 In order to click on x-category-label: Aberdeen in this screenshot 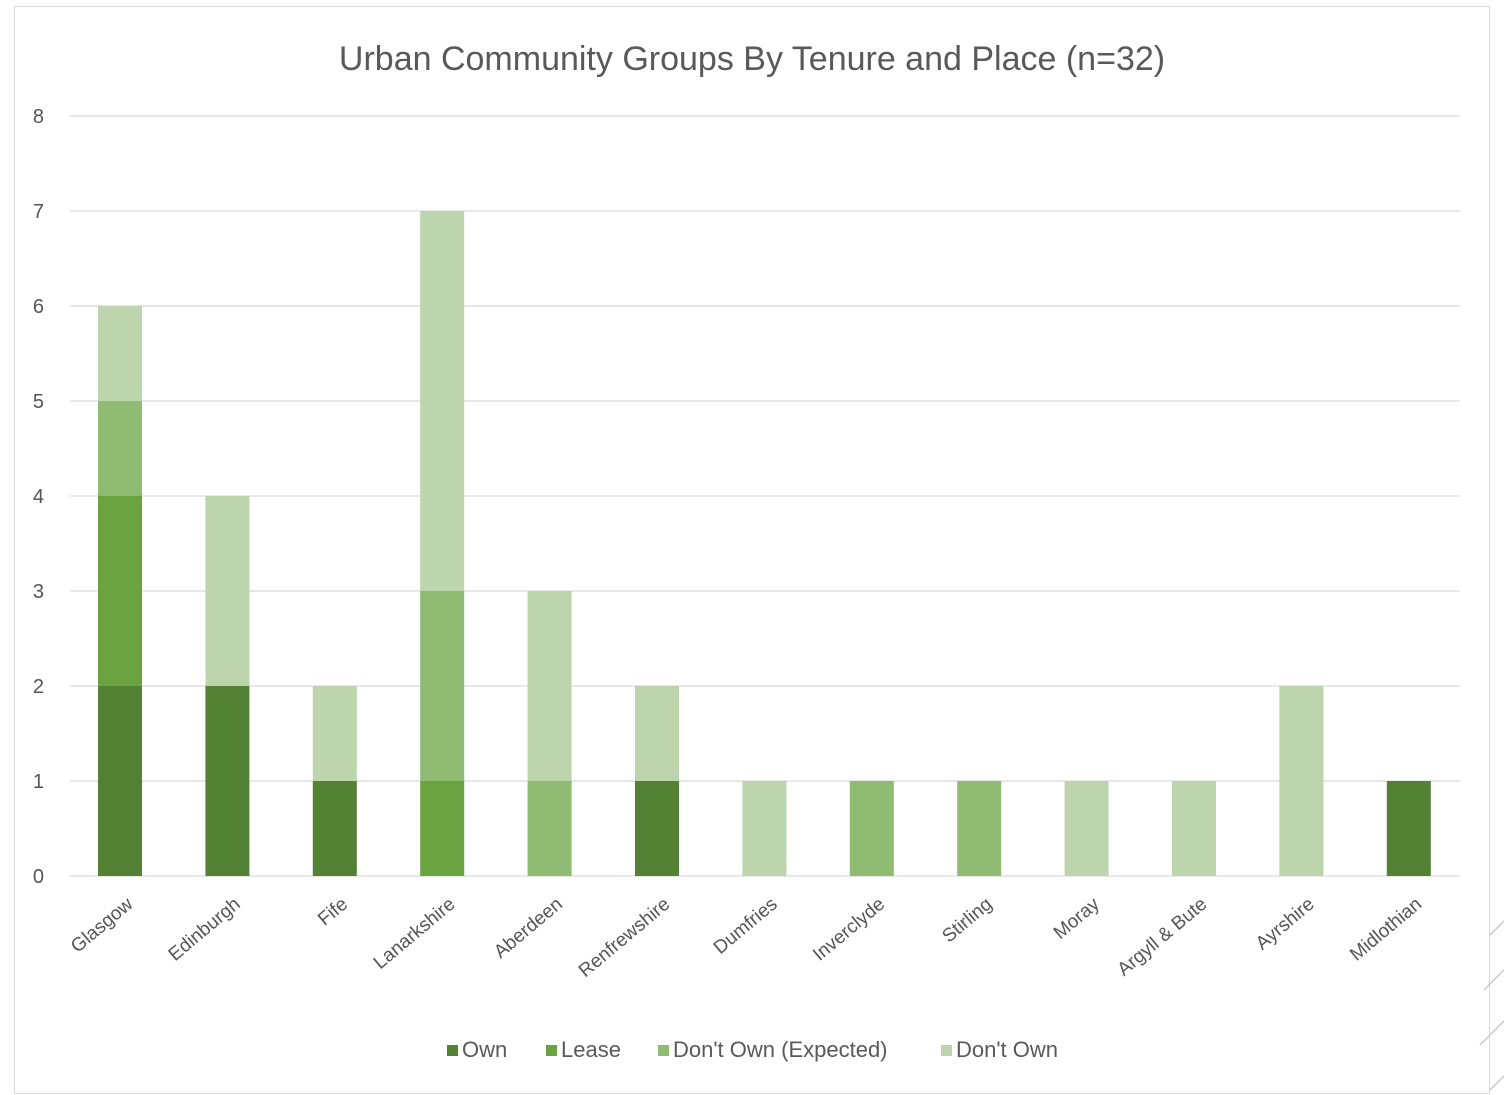, I will do `click(528, 928)`.